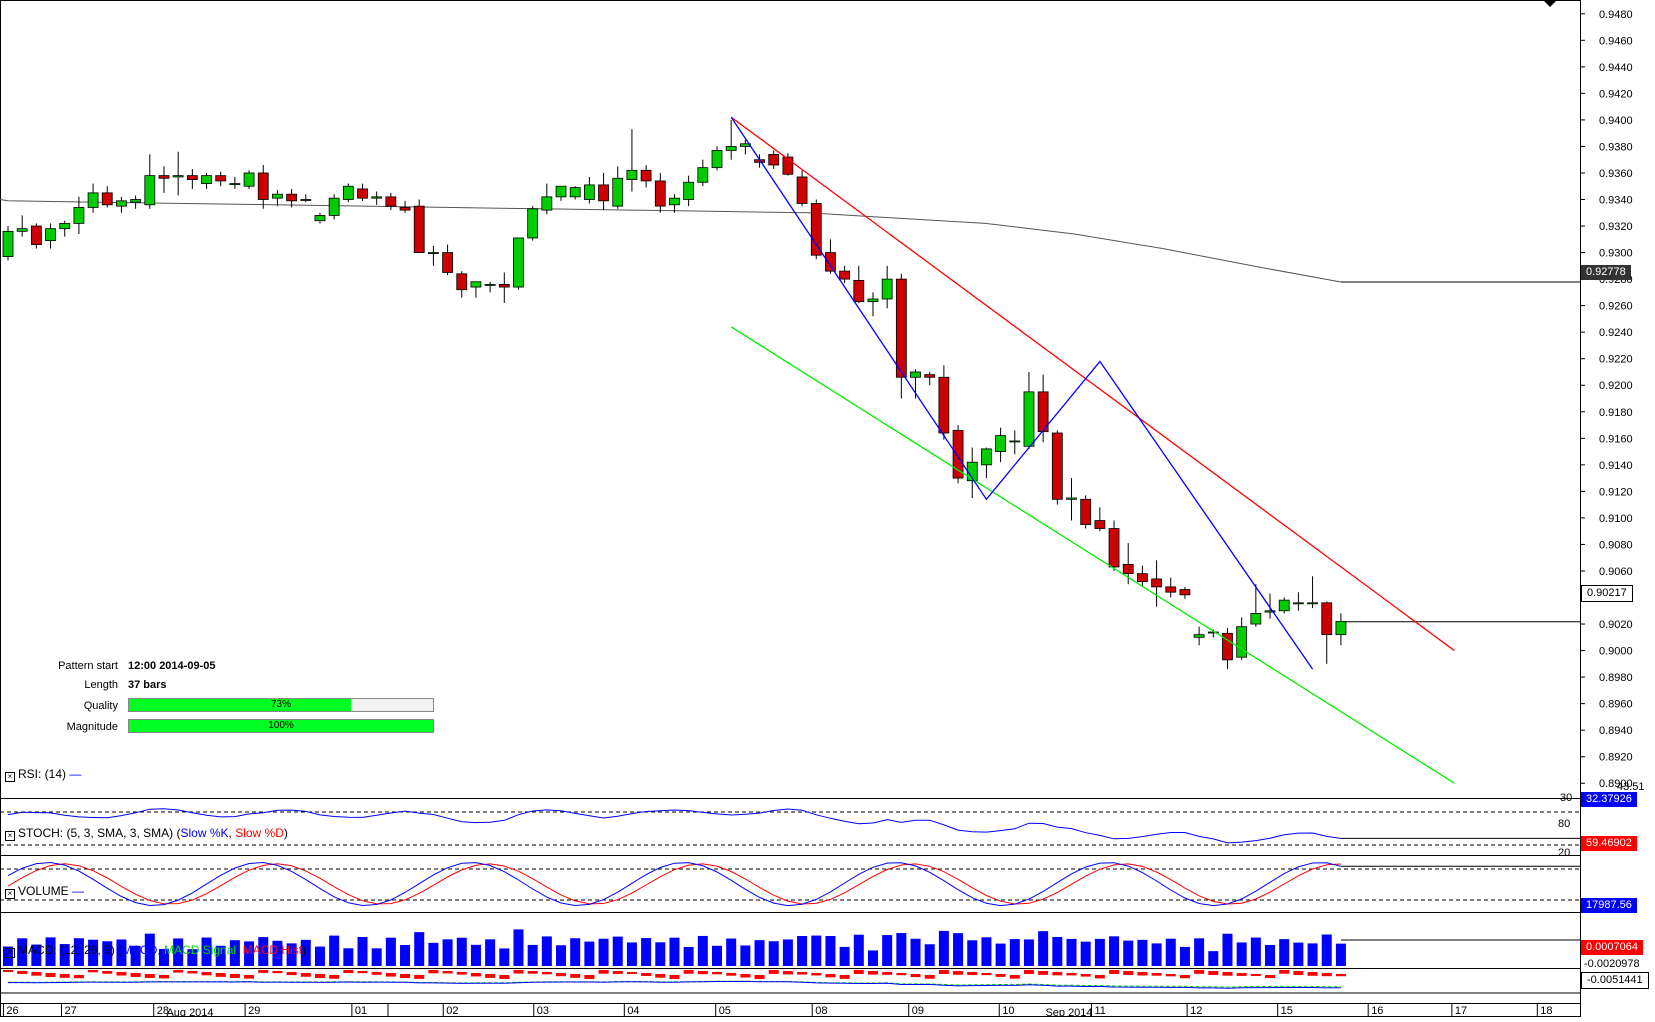  Describe the element at coordinates (1616, 174) in the screenshot. I see `price-tick-label: 0.9360` at that location.